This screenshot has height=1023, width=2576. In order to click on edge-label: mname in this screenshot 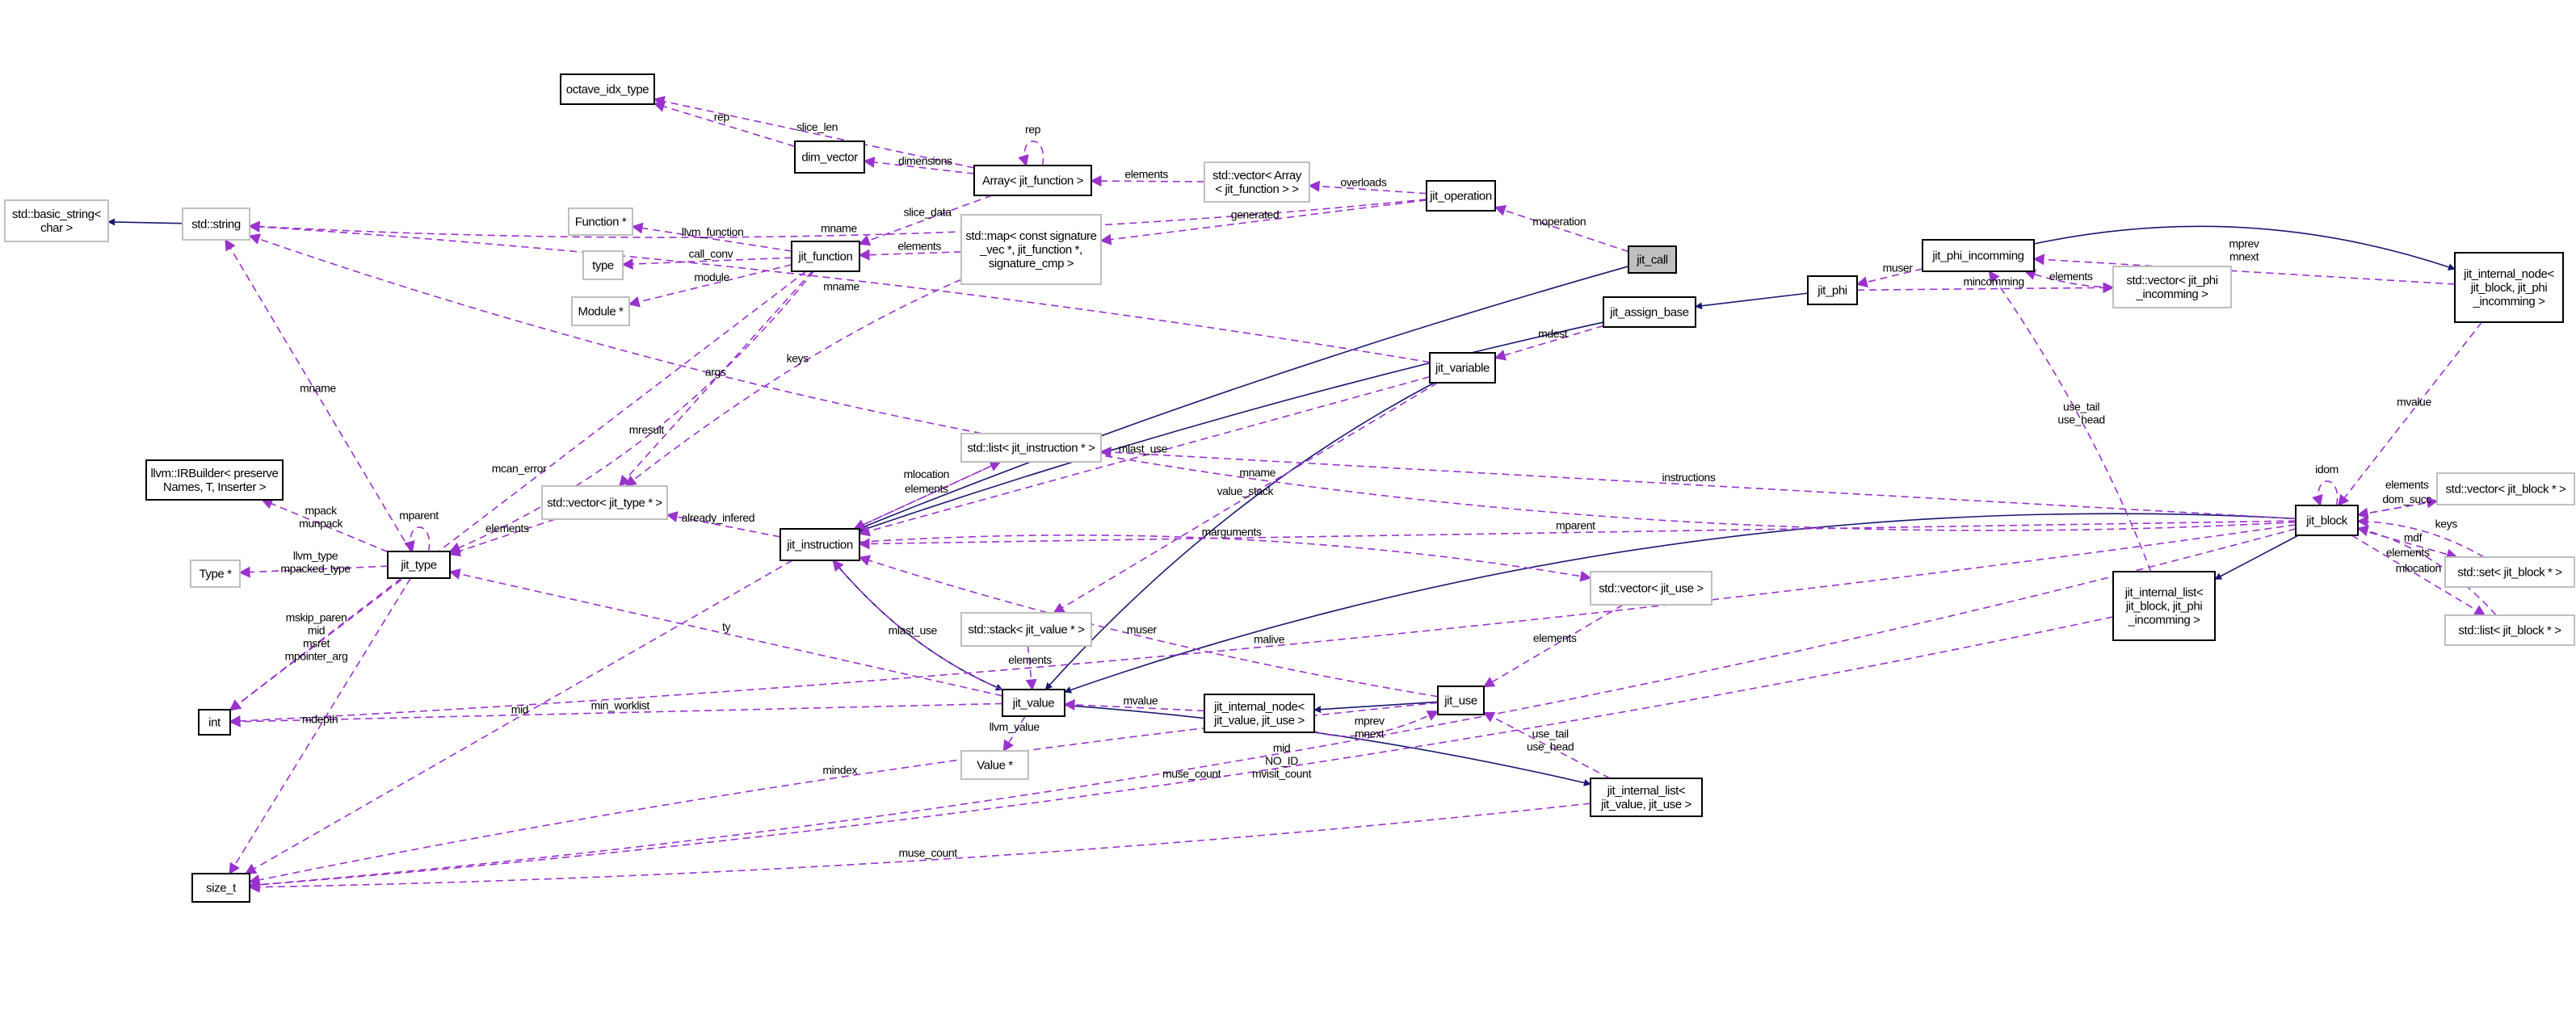, I will do `click(839, 228)`.